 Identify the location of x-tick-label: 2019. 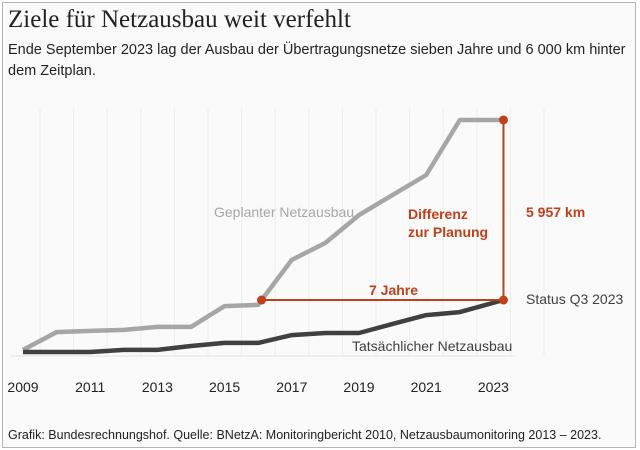
(358, 387).